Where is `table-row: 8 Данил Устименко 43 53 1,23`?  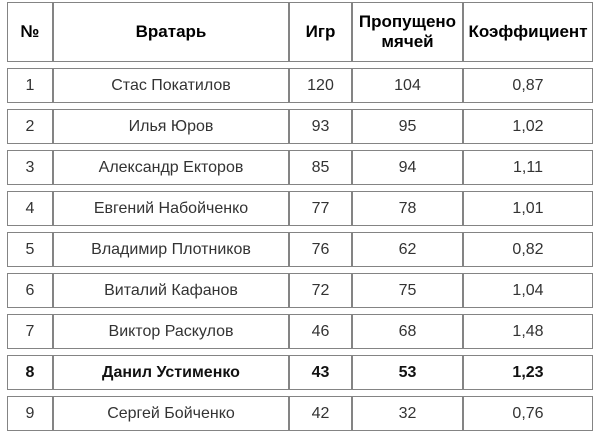 table-row: 8 Данил Устименко 43 53 1,23 is located at coordinates (300, 372).